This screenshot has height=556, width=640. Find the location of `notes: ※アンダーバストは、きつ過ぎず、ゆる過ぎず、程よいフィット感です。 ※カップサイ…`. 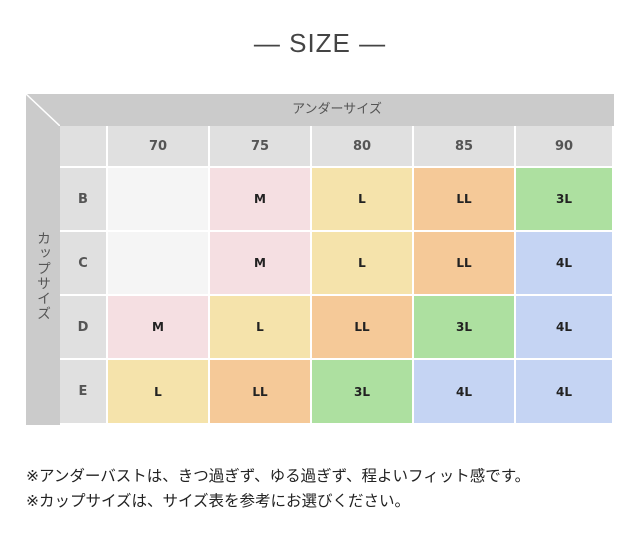

notes: ※アンダーバストは、きつ過ぎず、ゆる過ぎず、程よいフィット感です。 ※カップサイ… is located at coordinates (278, 489).